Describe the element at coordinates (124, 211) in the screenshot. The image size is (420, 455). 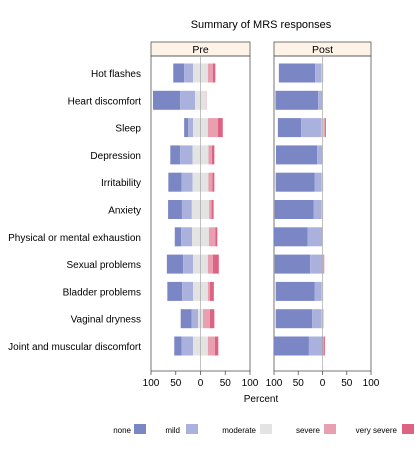
I see `category-label-anxiety: Anxiety` at that location.